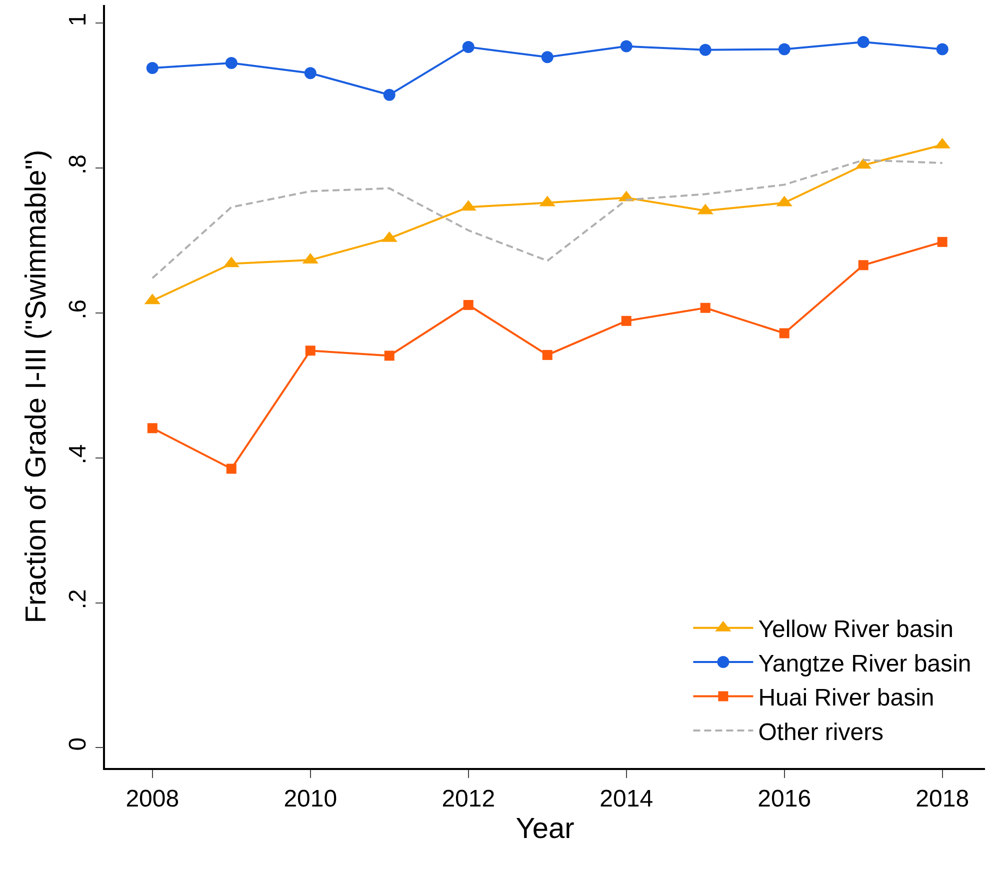 Image resolution: width=986 pixels, height=870 pixels. What do you see at coordinates (846, 698) in the screenshot?
I see `legend-label: Huai River basin` at bounding box center [846, 698].